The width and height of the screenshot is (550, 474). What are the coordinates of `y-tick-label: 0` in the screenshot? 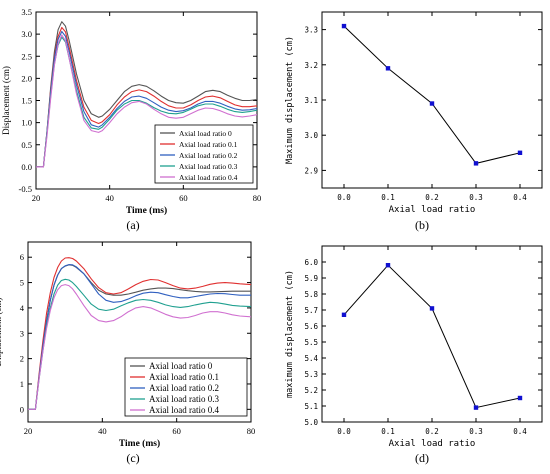 It's located at (22, 409).